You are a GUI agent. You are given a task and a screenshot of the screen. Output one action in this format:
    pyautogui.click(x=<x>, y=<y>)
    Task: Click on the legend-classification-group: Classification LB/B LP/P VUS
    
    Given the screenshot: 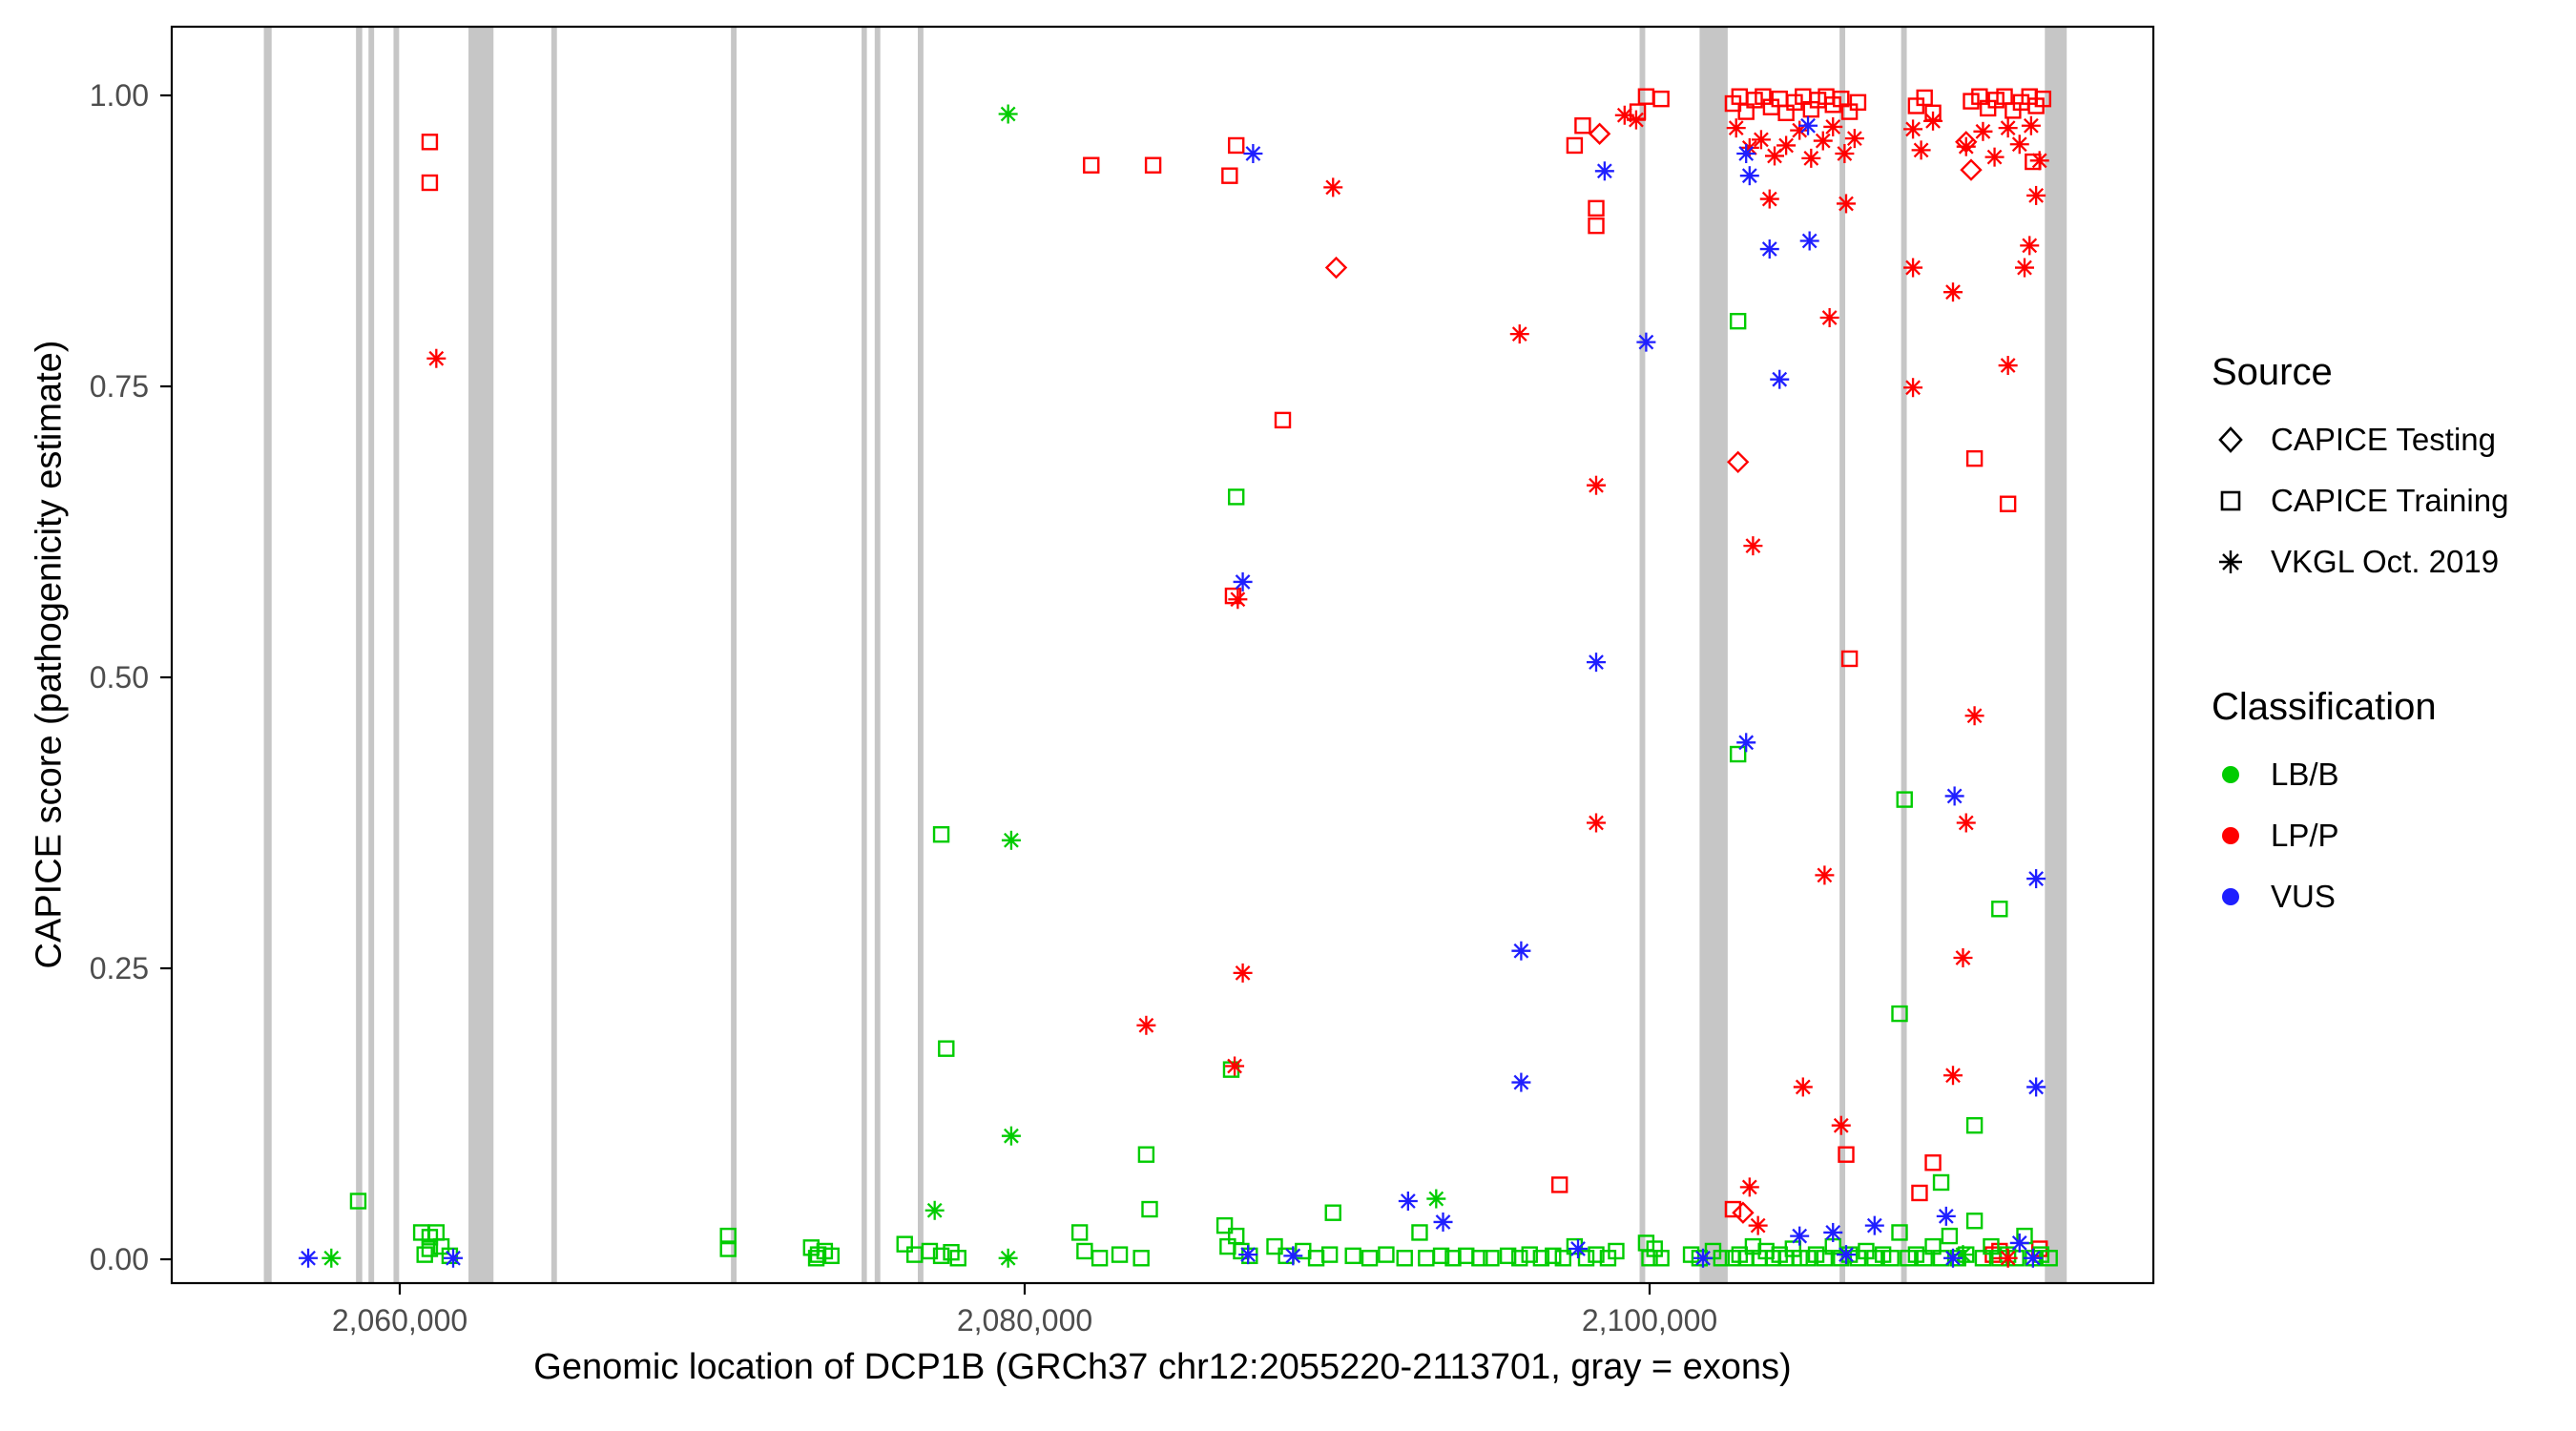 What is the action you would take?
    pyautogui.click(x=2360, y=801)
    